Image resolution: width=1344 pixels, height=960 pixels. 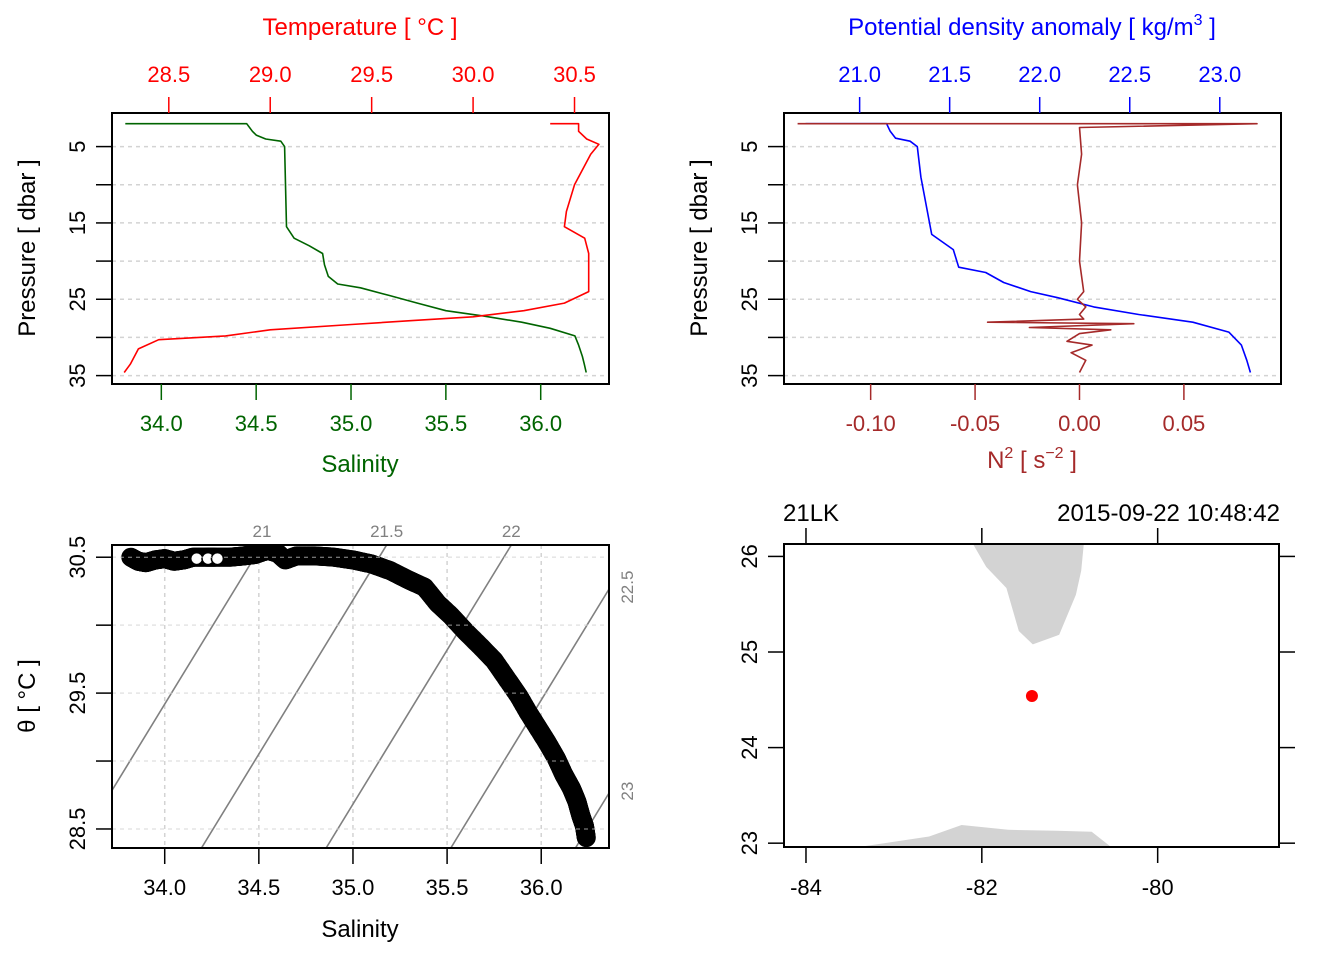 I want to click on isopycnal-lines, so click(x=360, y=696).